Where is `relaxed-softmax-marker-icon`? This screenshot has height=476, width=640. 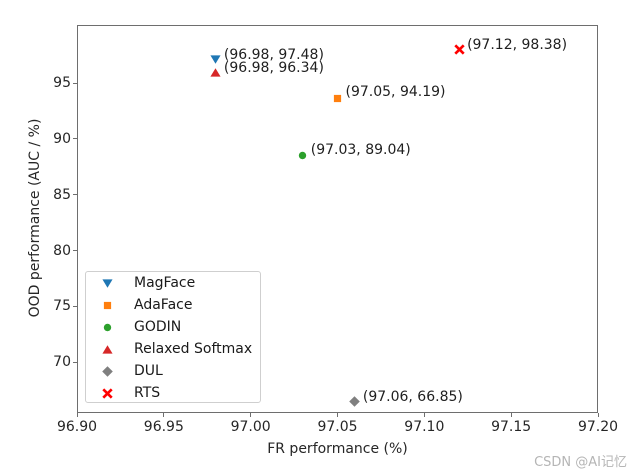 relaxed-softmax-marker-icon is located at coordinates (215, 72).